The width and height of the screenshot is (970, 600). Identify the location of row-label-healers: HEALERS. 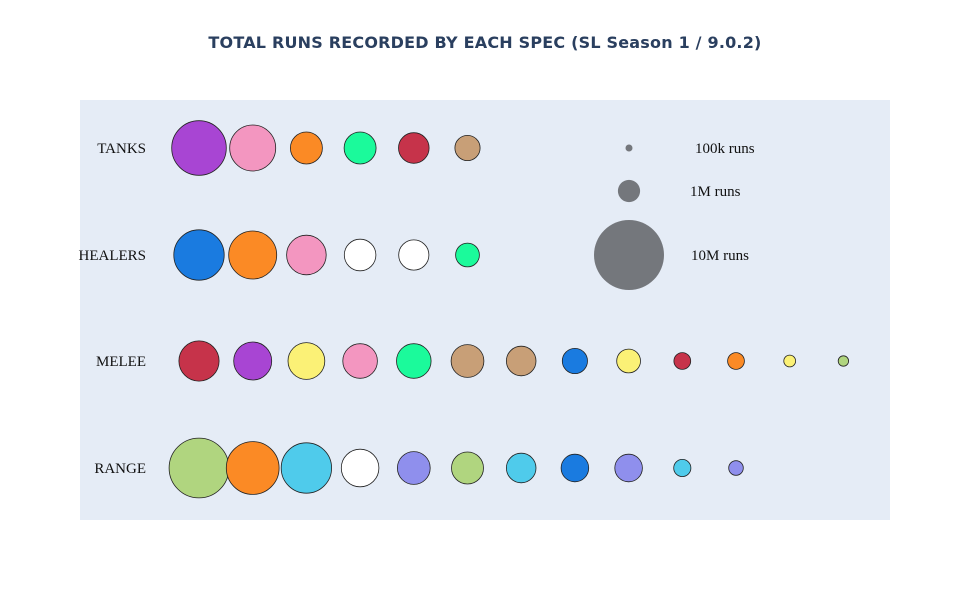
(113, 256).